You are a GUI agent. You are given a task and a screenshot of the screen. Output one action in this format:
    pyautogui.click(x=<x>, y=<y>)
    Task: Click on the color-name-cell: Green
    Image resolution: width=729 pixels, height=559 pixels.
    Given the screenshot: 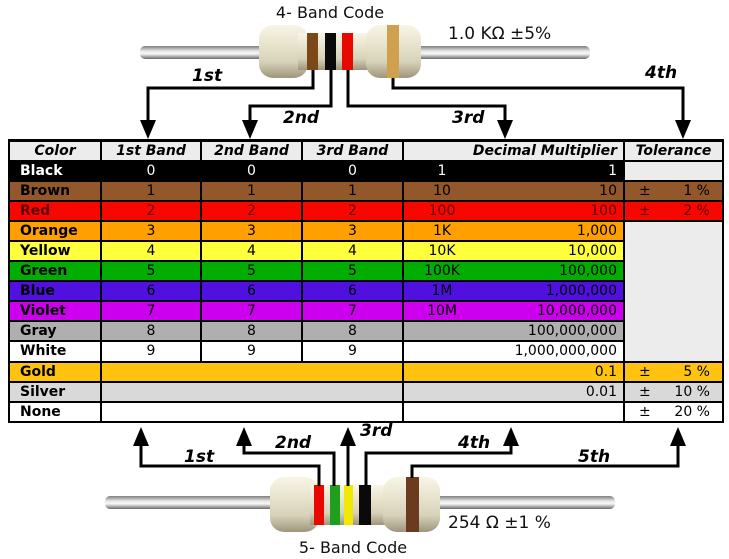 What is the action you would take?
    pyautogui.click(x=55, y=271)
    